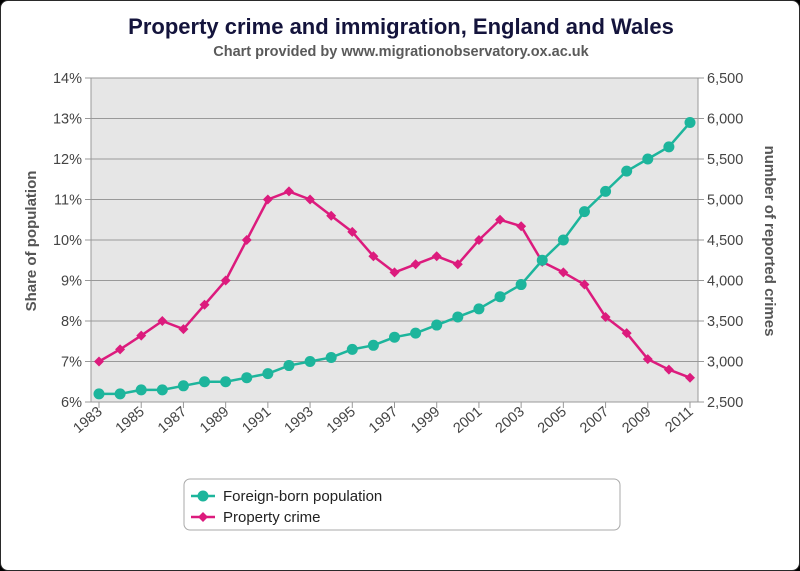 The image size is (800, 571). What do you see at coordinates (272, 517) in the screenshot?
I see `legend-label-property-crime: Property crime` at bounding box center [272, 517].